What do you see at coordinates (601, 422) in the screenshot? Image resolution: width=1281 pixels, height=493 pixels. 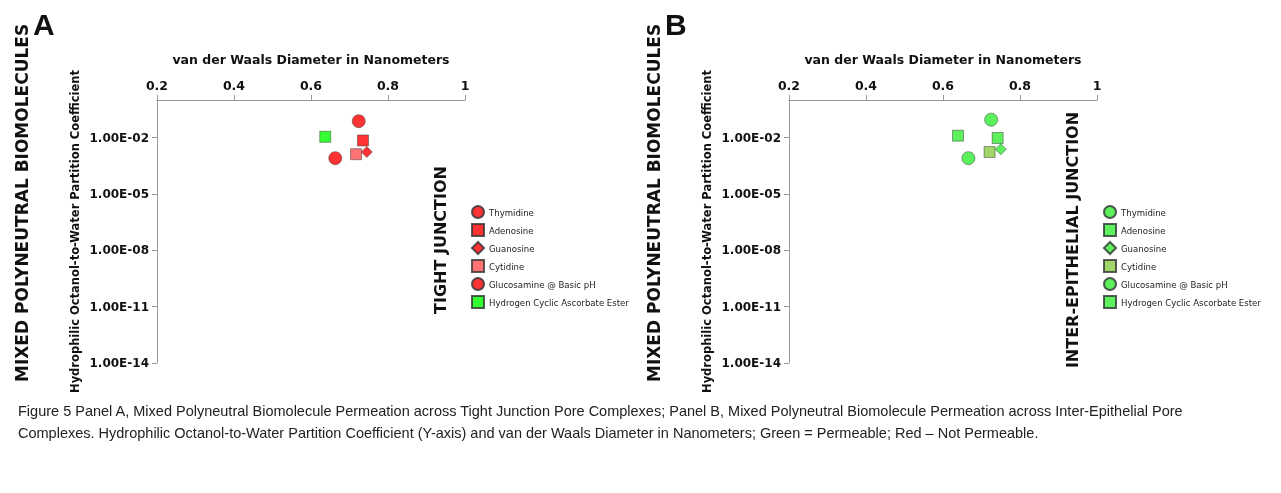 I see `caption: Figure 5 Panel A, Mixed Polyneutral Biomolecule Permeation across Tight Junction Pore Complexes; Panel B, Mixed Polyneutral Biomolecule Permeation across Inter-Epithelial Pore Complexes. Hydrophilic Octanol-to-Water Partition Coefficient (Y-axis) and van der Waals Diameter in Nanometers; Green = Permeable; Red – Not Permeable.` at bounding box center [601, 422].